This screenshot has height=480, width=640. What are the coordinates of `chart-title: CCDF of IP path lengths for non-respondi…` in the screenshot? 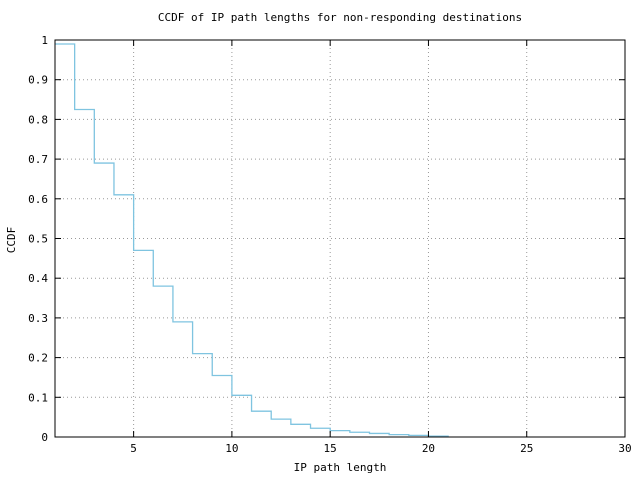 It's located at (340, 17).